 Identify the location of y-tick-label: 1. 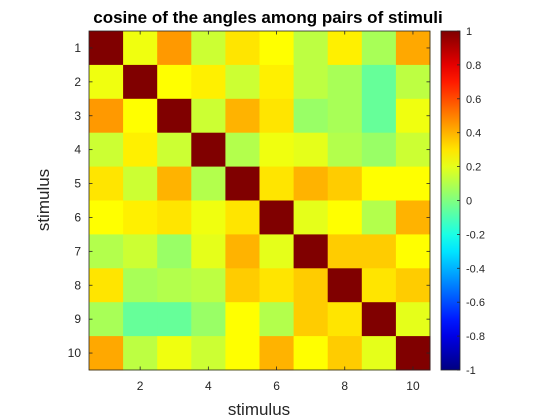
(77, 48).